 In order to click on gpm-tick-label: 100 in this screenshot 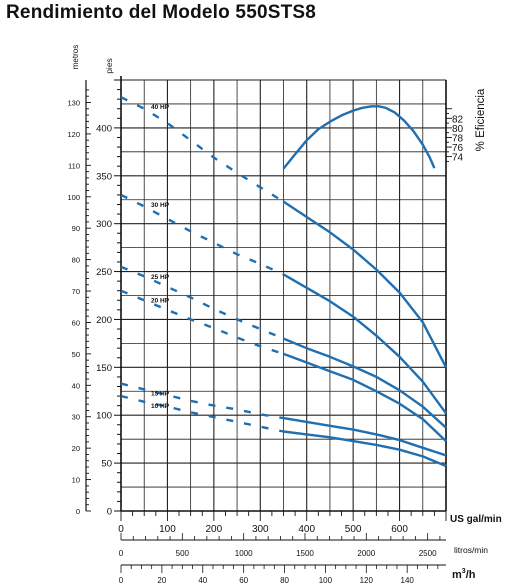, I will do `click(167, 529)`.